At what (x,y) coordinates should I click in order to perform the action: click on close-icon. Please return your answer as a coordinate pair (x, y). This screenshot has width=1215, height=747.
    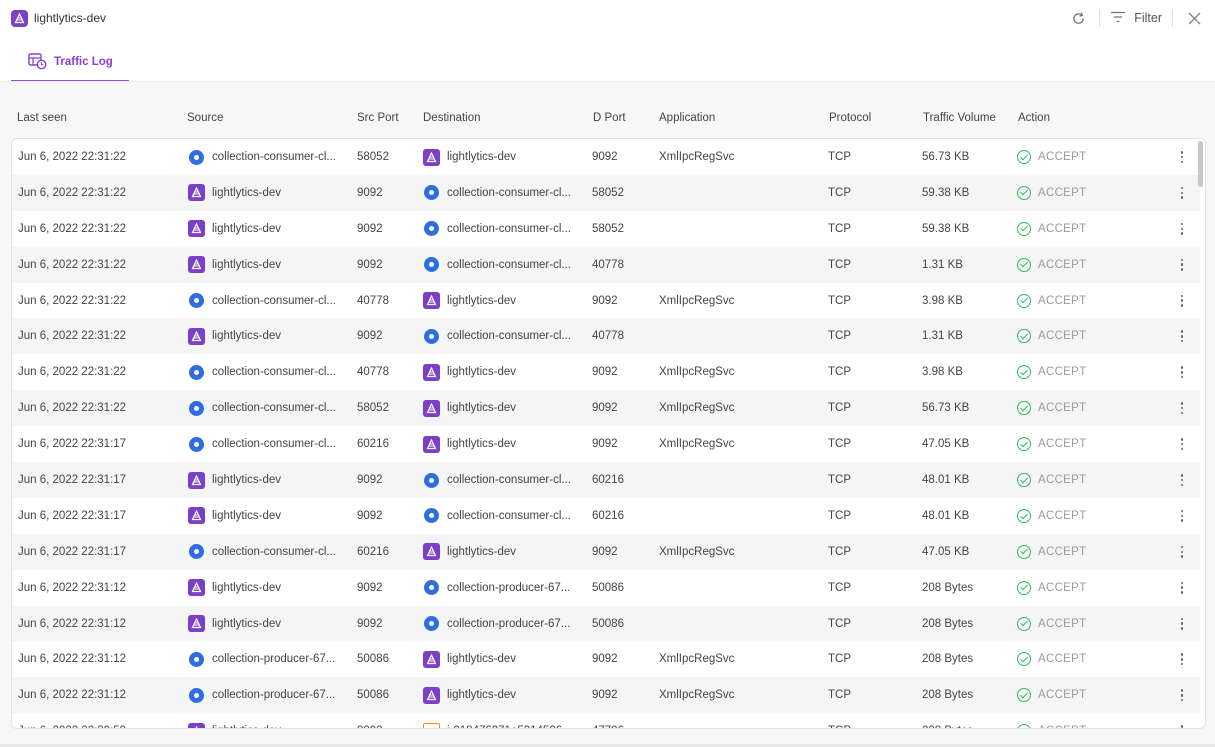
    Looking at the image, I should click on (1194, 18).